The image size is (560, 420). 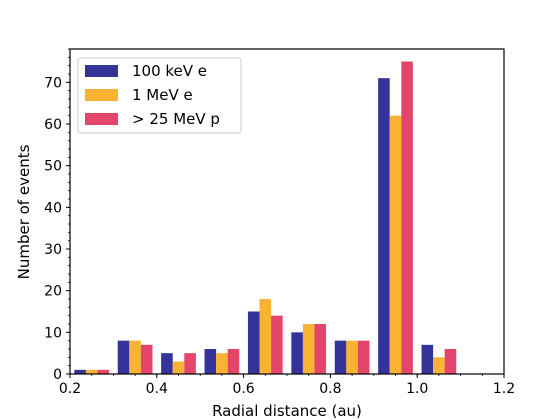 What do you see at coordinates (53, 250) in the screenshot?
I see `y-tick-label: 30` at bounding box center [53, 250].